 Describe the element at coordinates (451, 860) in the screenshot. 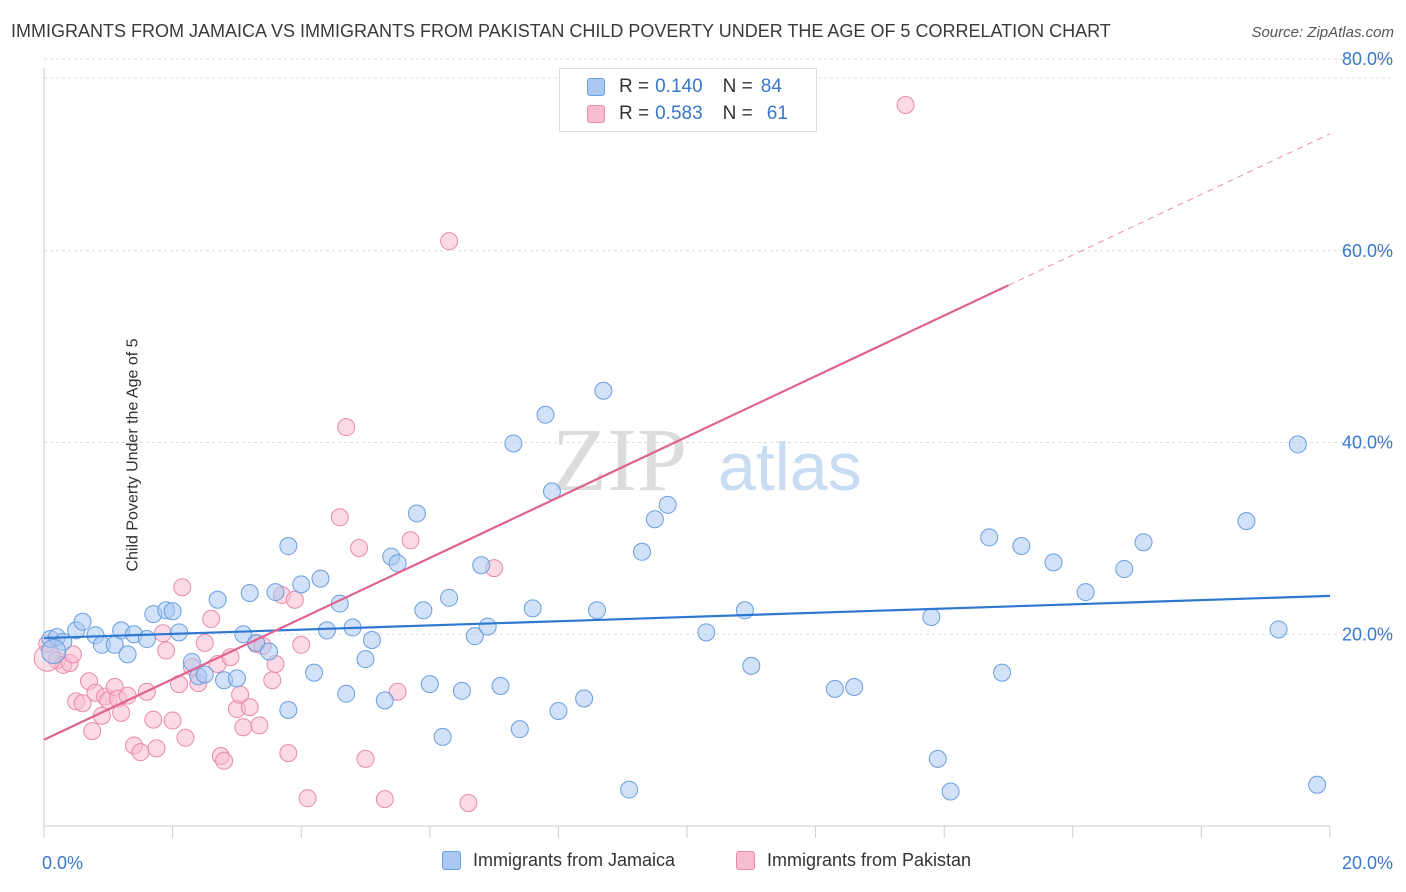

I see `jamaica-legend-swatch` at that location.